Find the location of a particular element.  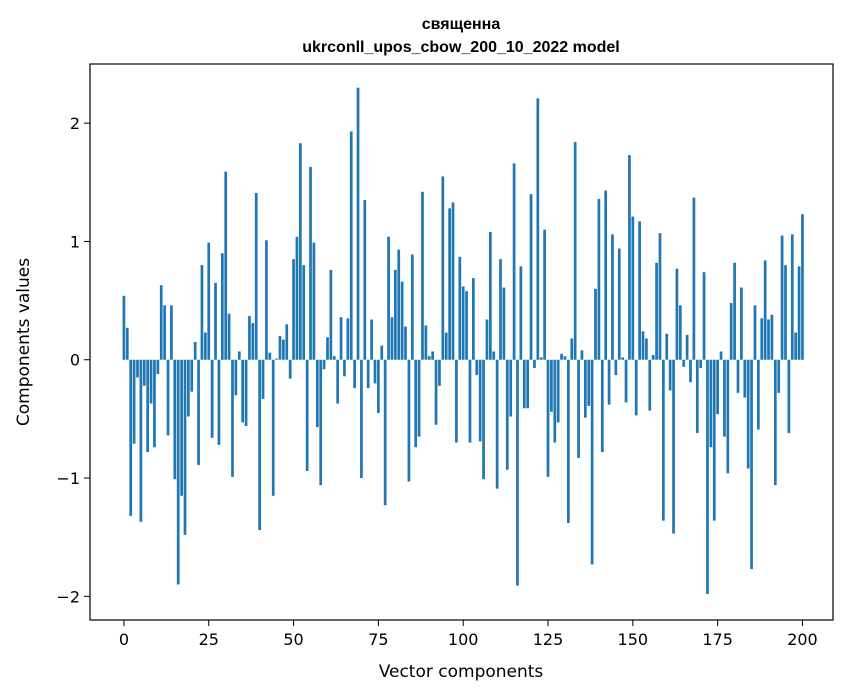

y-tick-label: 0 is located at coordinates (75, 360).